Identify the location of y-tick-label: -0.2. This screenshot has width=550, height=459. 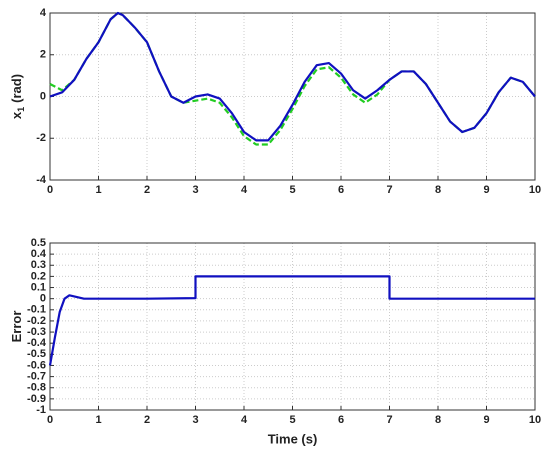
(36, 321).